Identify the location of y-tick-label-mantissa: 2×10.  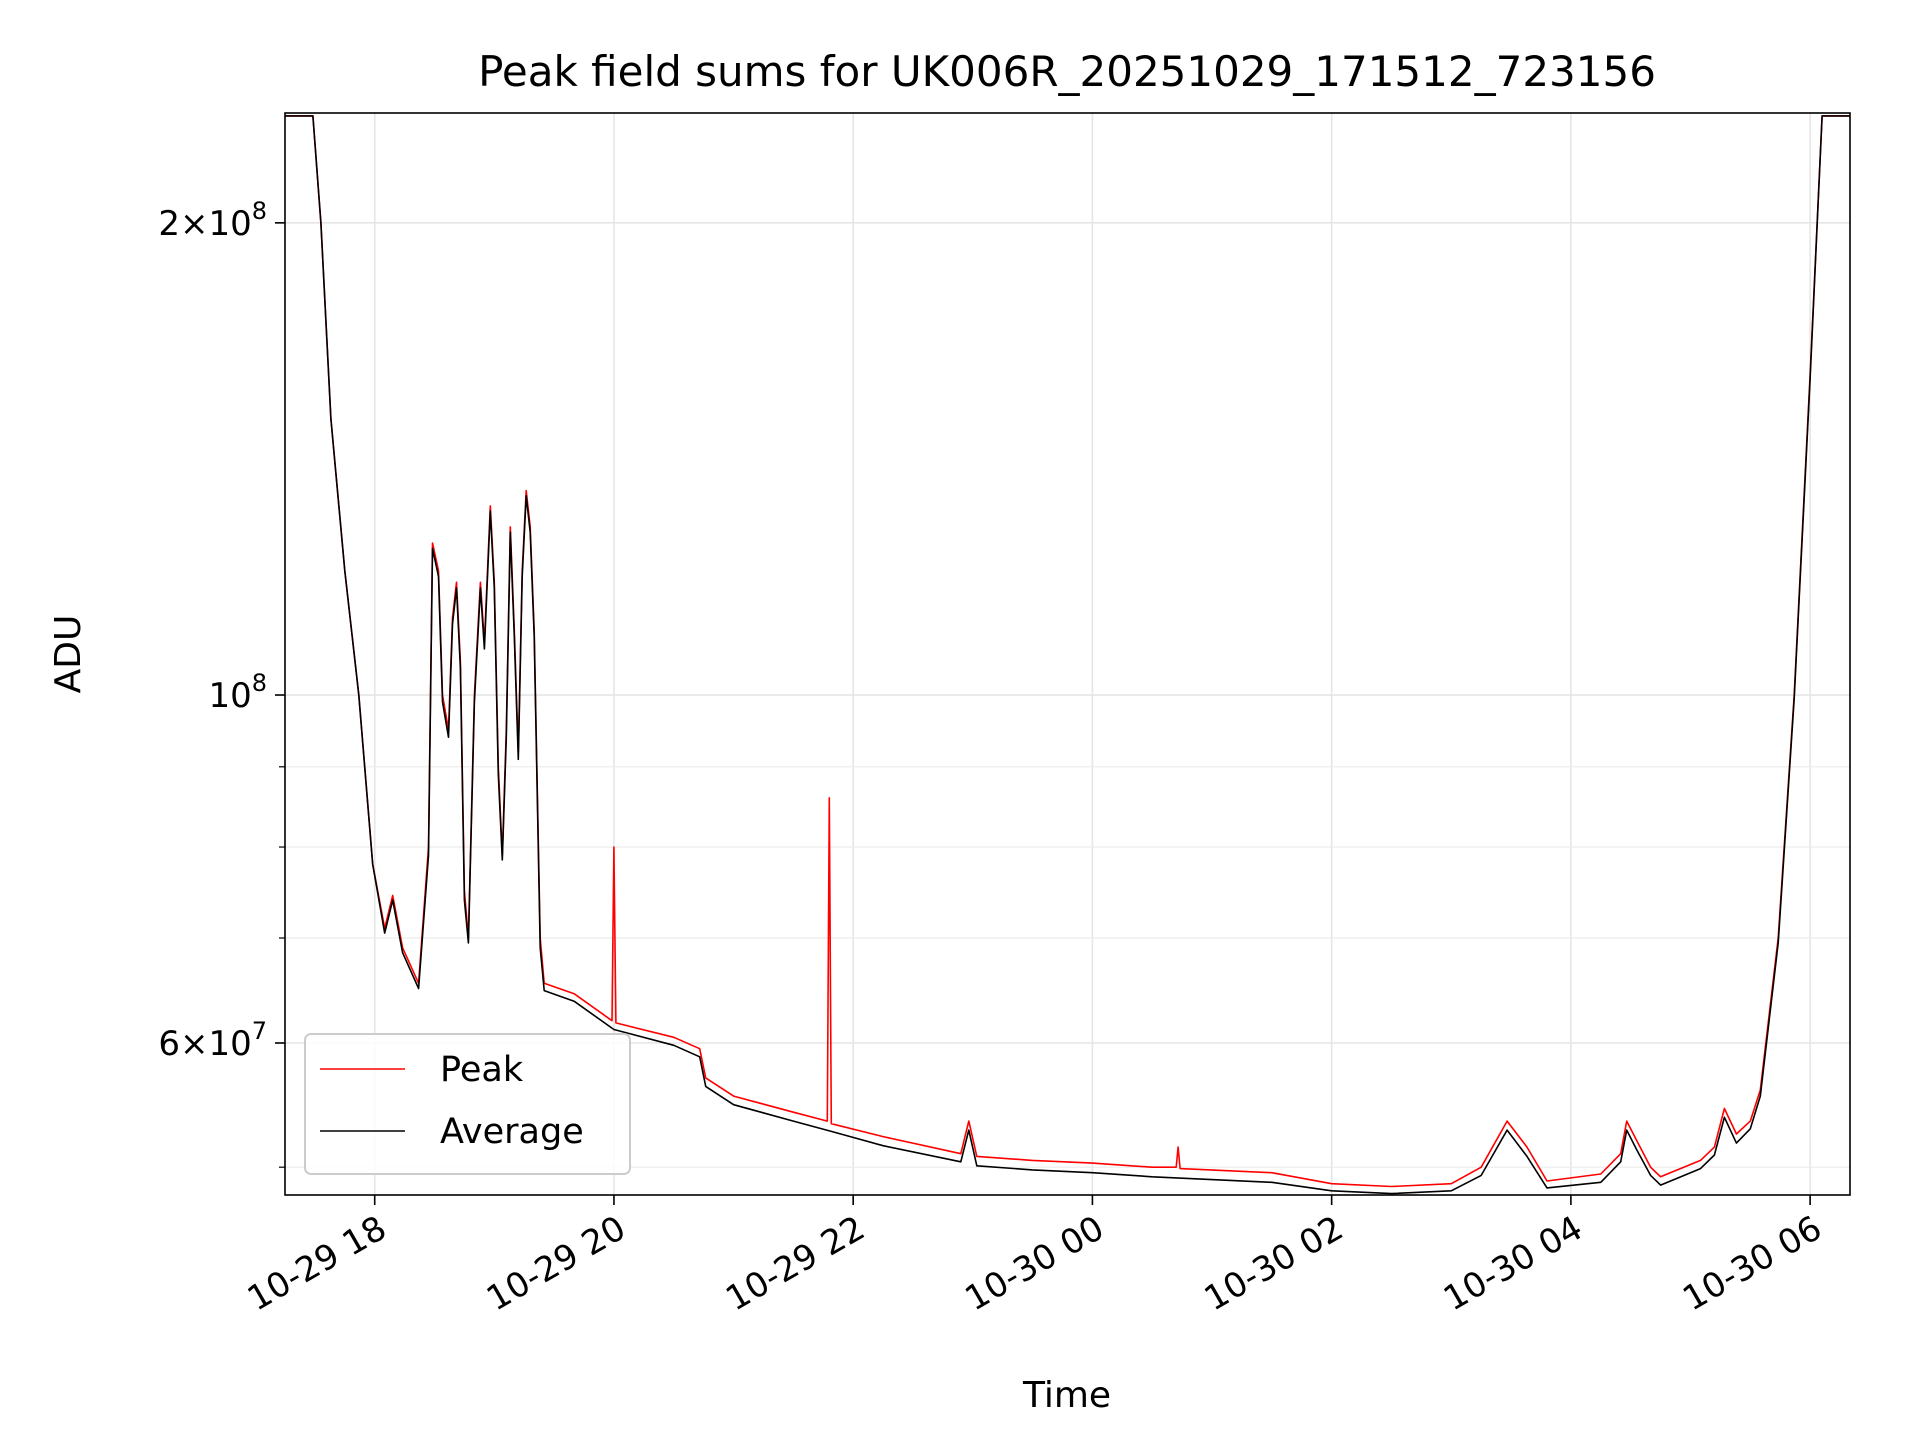
(204, 224).